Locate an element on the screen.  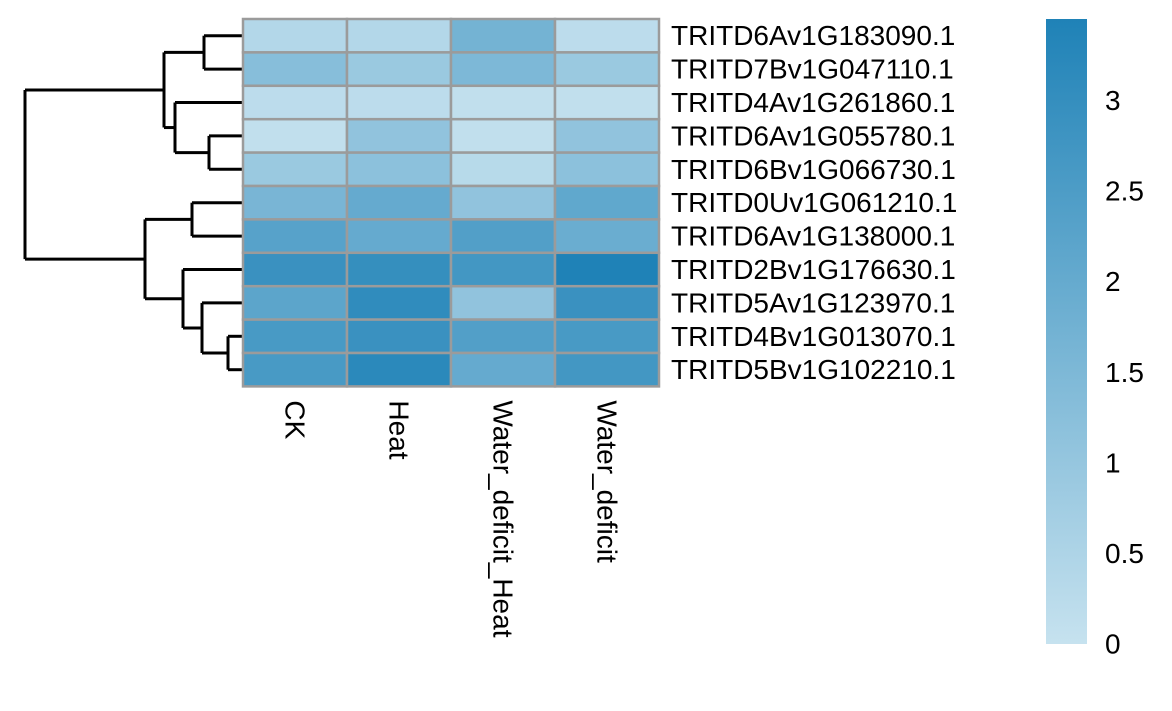
row-label: TRITD6Av1G055780.1 is located at coordinates (813, 135).